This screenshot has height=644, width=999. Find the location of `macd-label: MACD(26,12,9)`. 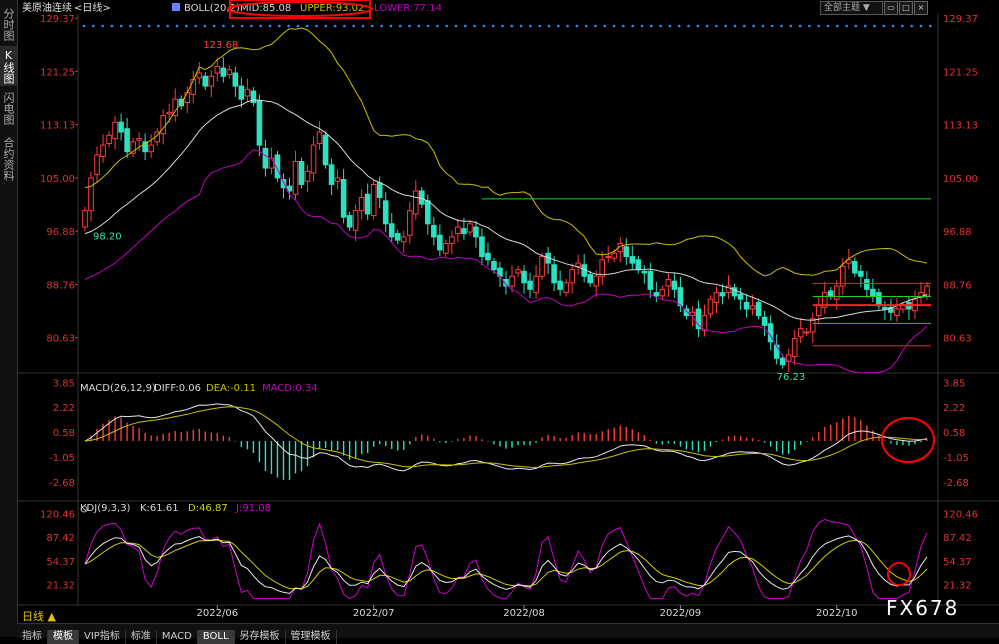

macd-label: MACD(26,12,9) is located at coordinates (118, 388).